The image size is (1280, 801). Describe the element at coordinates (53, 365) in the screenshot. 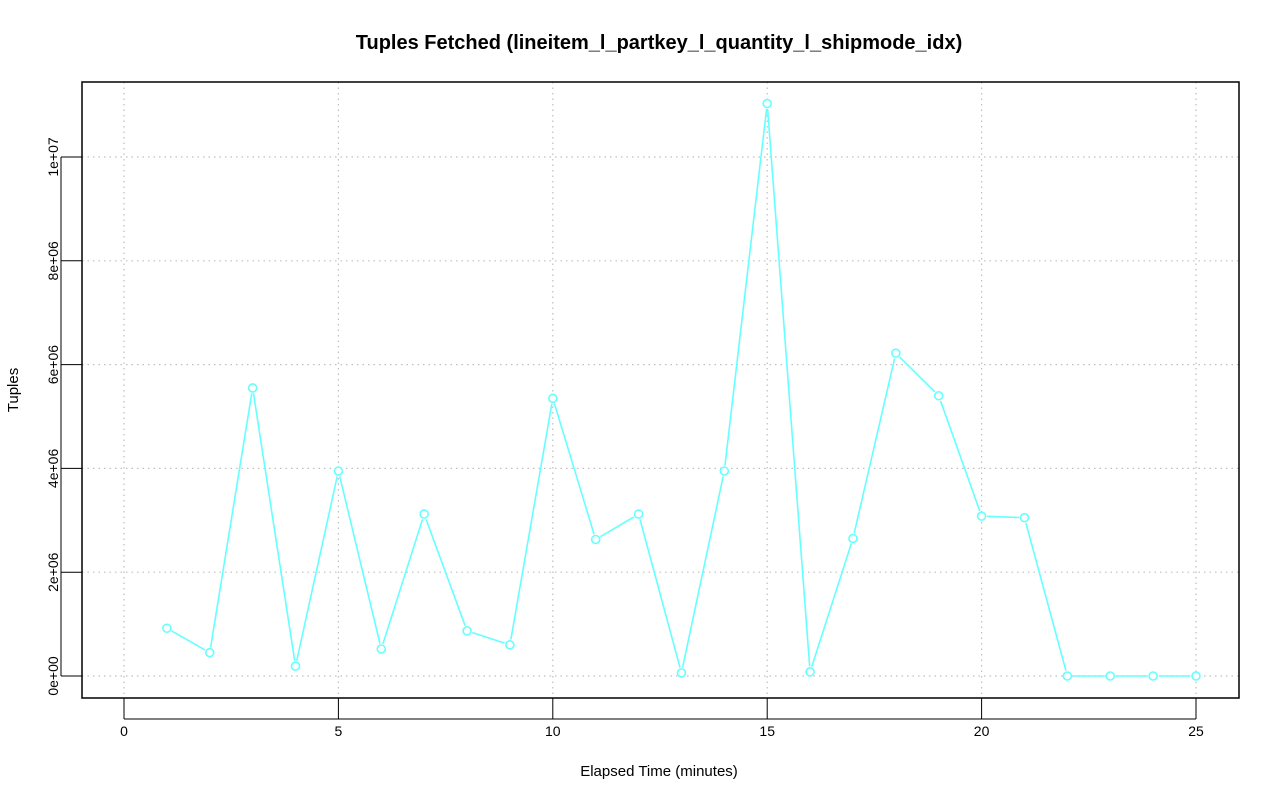

I see `y-tick-label: 6e+06` at that location.